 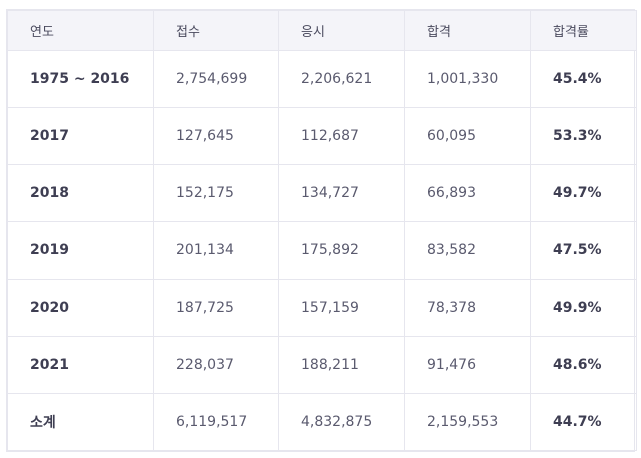 I want to click on cell-passed: 66,893, so click(x=467, y=193).